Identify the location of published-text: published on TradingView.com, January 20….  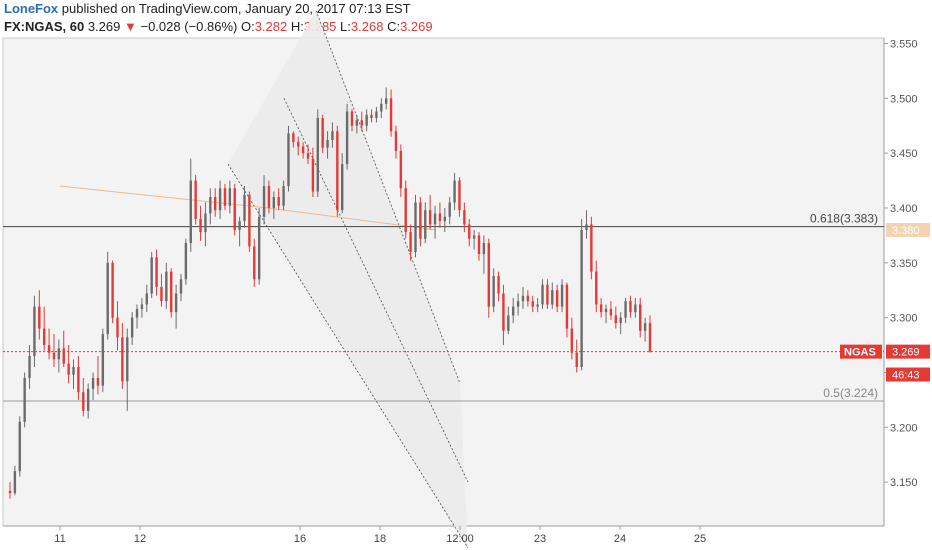
(234, 8).